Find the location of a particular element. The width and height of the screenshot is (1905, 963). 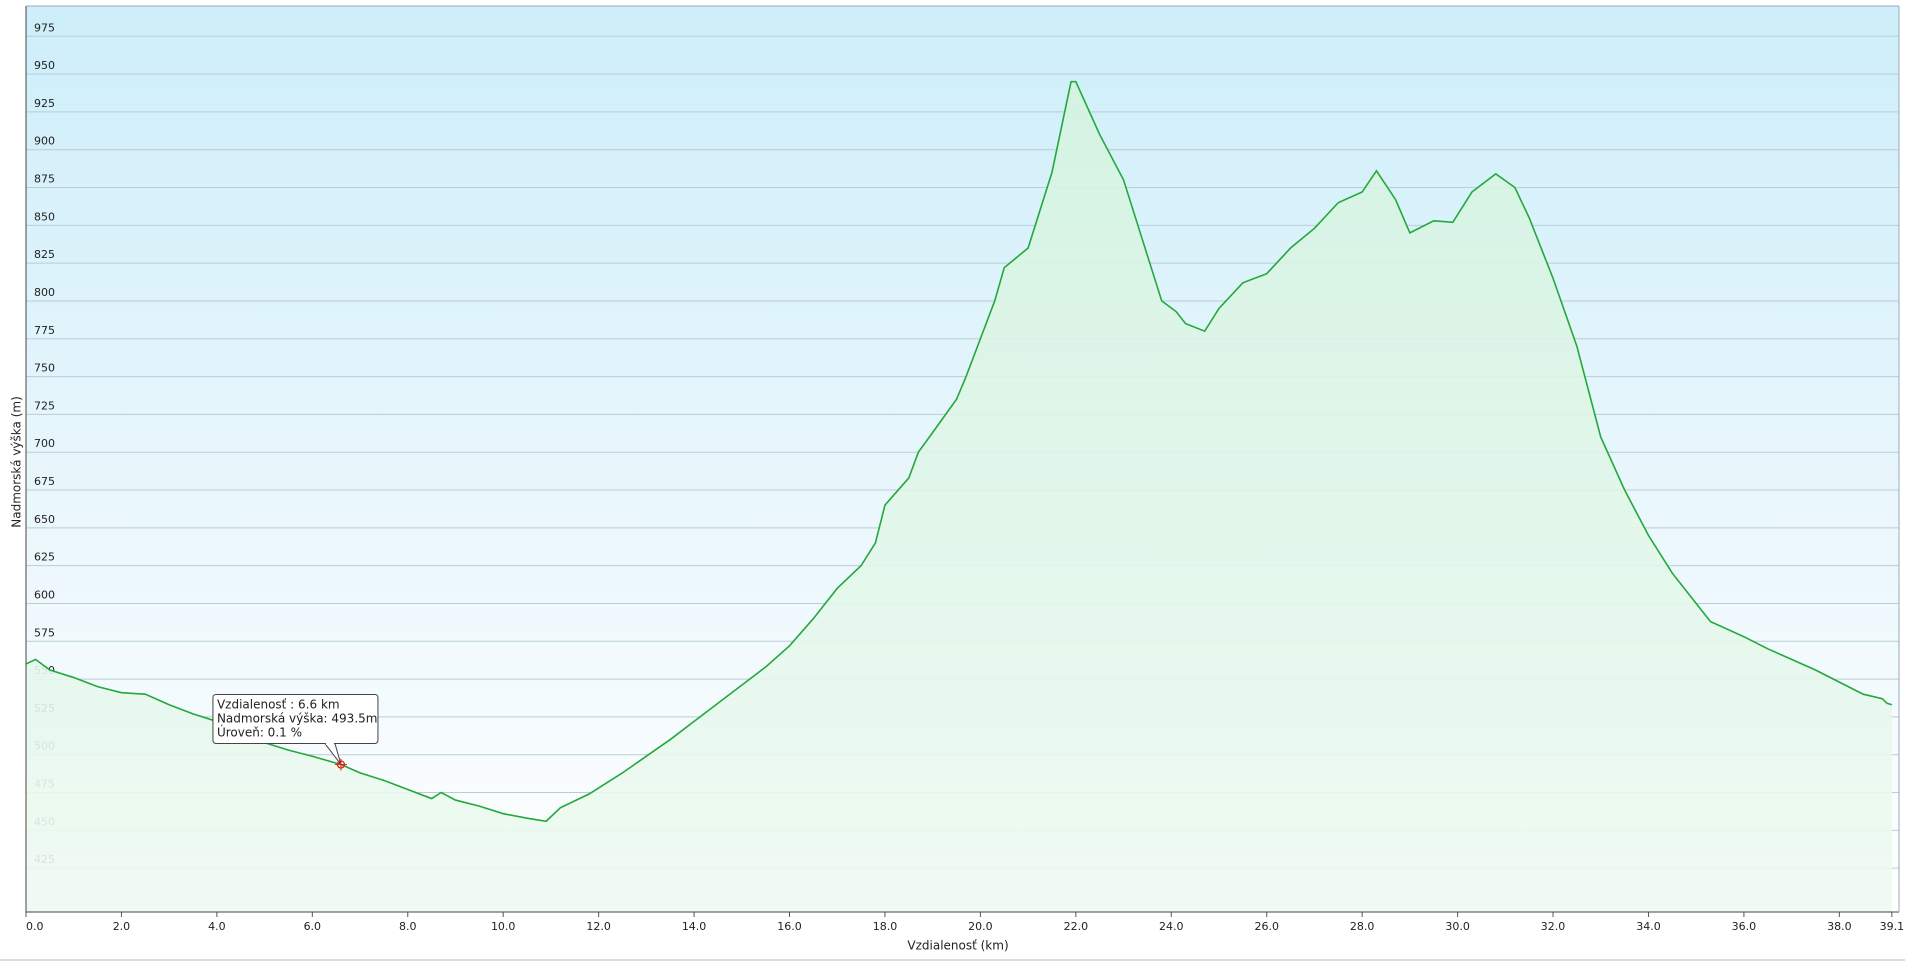

y-tick-label: 725 is located at coordinates (44, 405).